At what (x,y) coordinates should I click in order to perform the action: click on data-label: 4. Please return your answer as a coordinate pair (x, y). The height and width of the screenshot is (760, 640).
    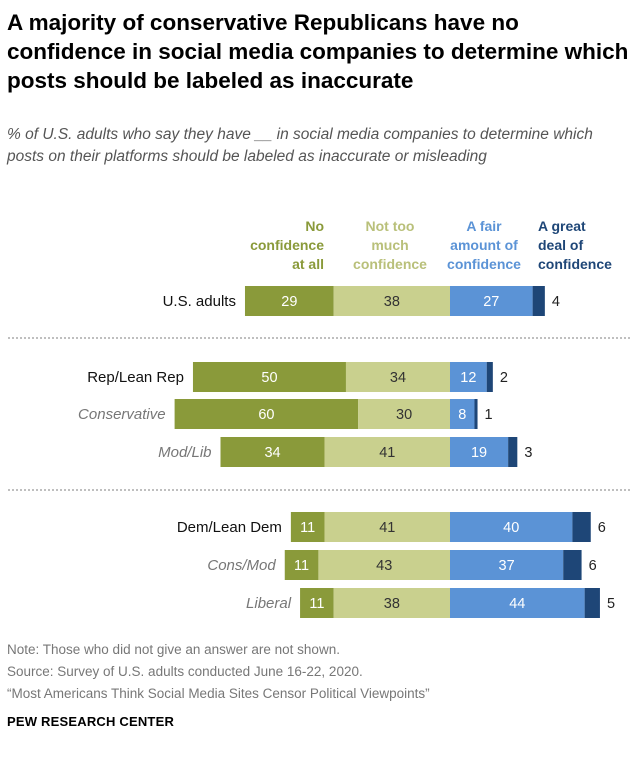
    Looking at the image, I should click on (556, 302).